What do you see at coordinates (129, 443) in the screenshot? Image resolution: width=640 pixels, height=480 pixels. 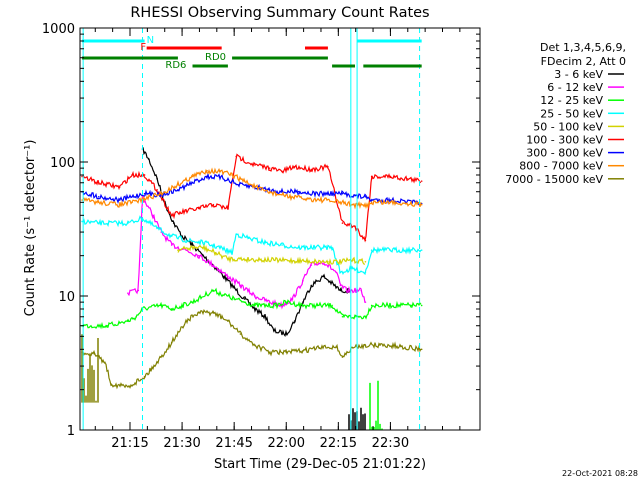 I see `x-tick-label-21-15: 21:15` at bounding box center [129, 443].